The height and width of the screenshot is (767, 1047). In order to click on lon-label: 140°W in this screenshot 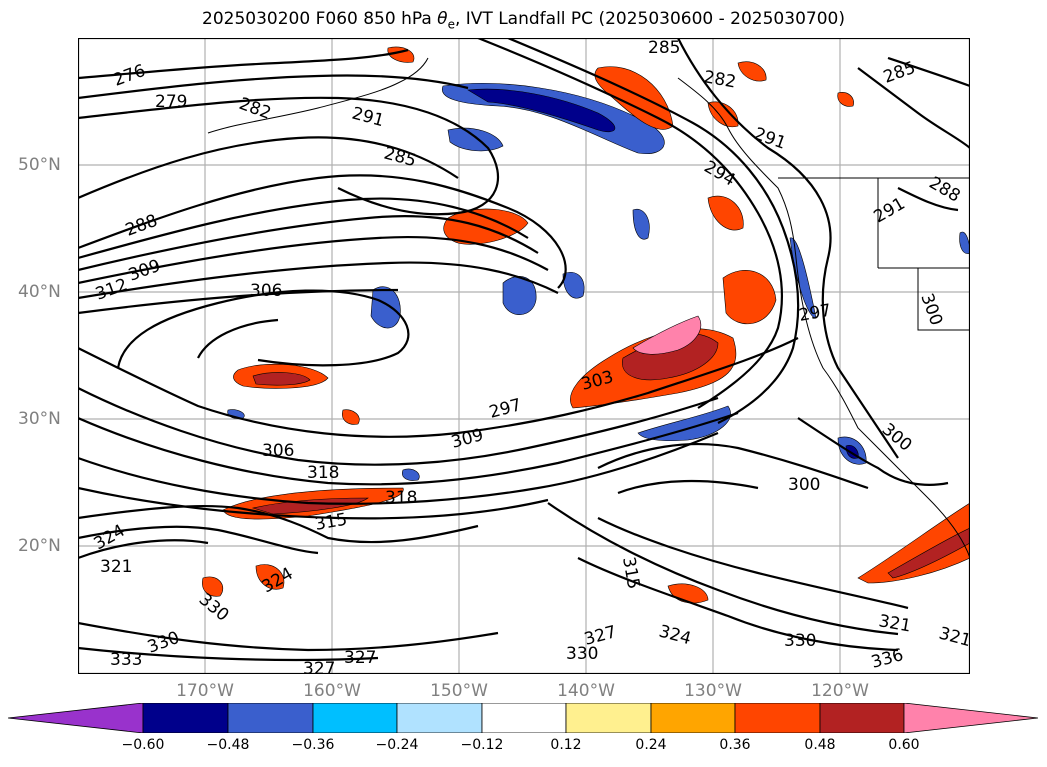, I will do `click(586, 691)`.